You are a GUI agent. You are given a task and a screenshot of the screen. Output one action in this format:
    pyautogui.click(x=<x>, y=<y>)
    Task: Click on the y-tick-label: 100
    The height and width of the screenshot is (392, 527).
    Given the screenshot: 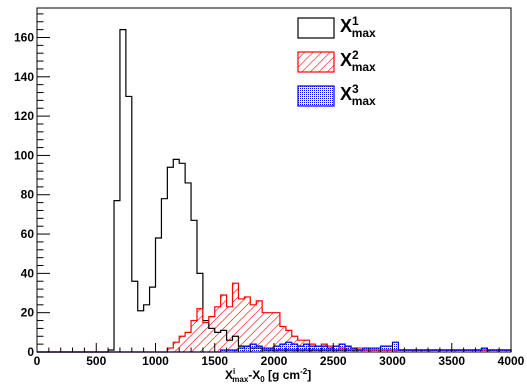 What is the action you would take?
    pyautogui.click(x=24, y=155)
    